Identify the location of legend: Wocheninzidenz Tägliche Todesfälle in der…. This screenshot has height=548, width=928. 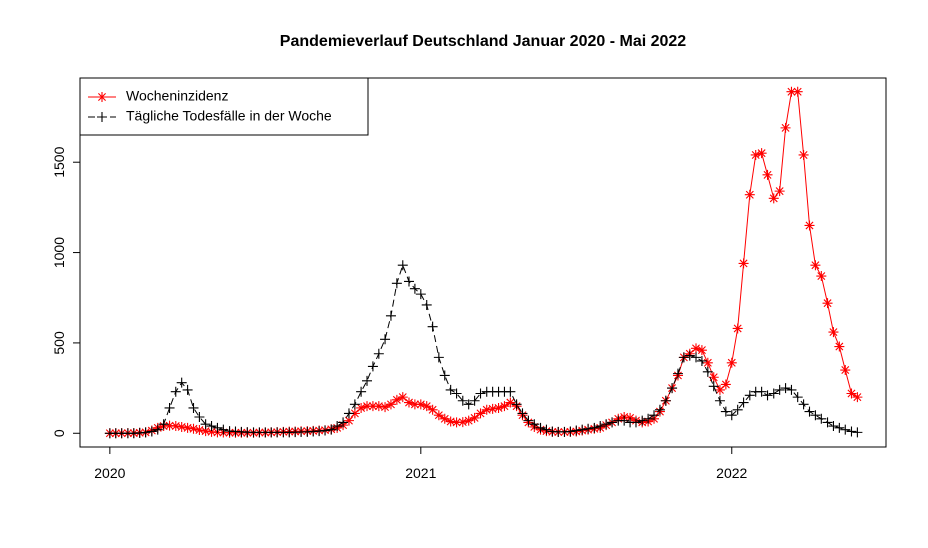
(224, 106).